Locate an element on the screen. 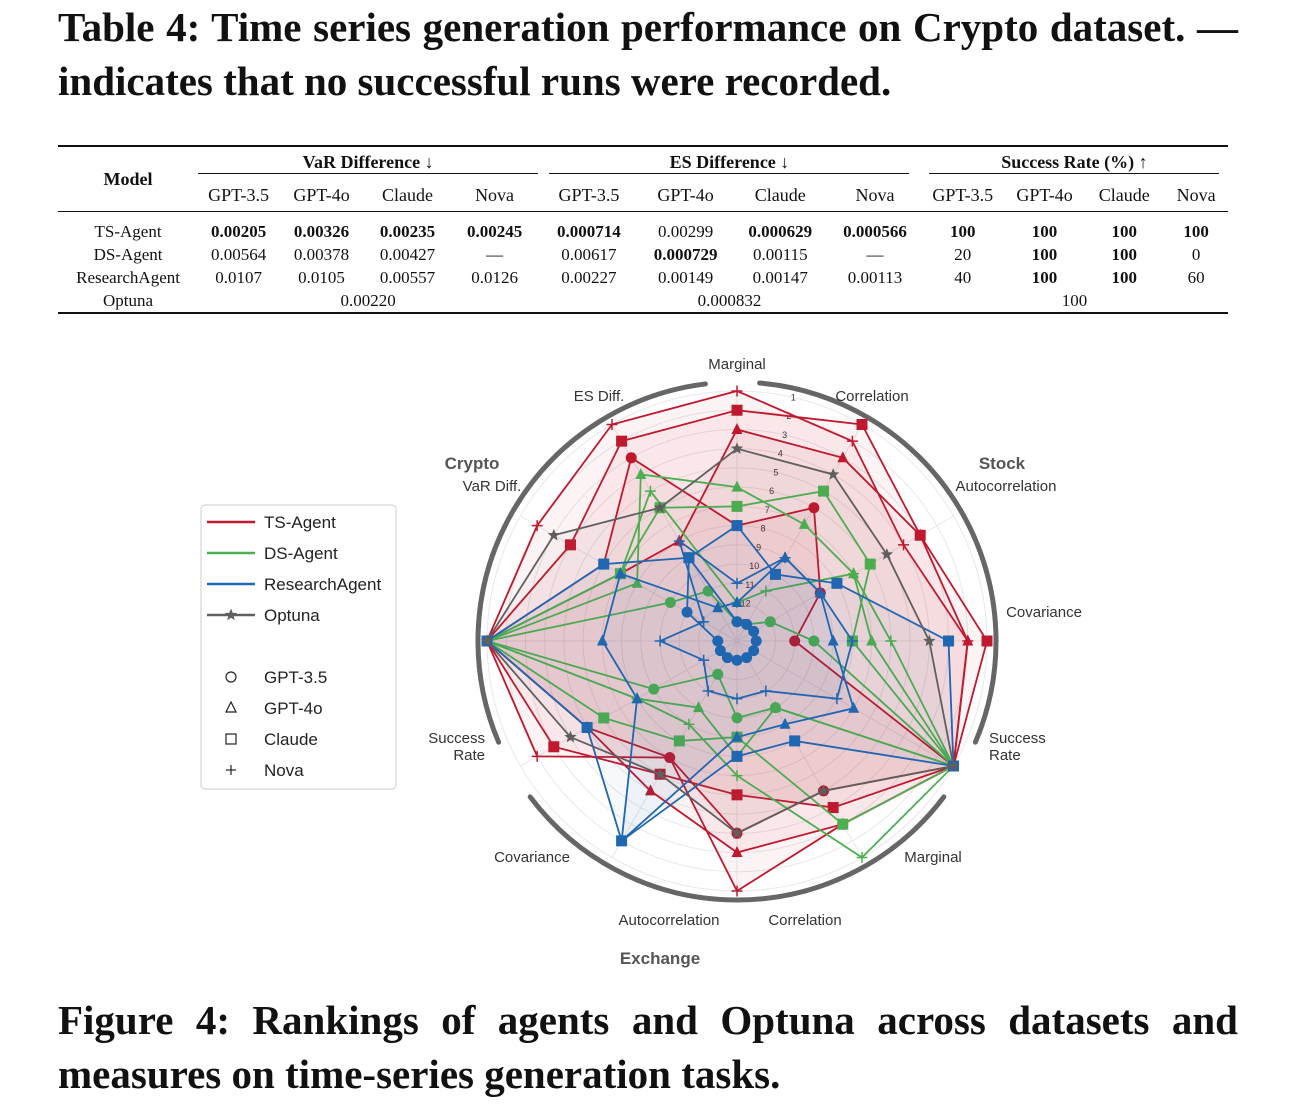  cell: 0.00557 is located at coordinates (407, 277).